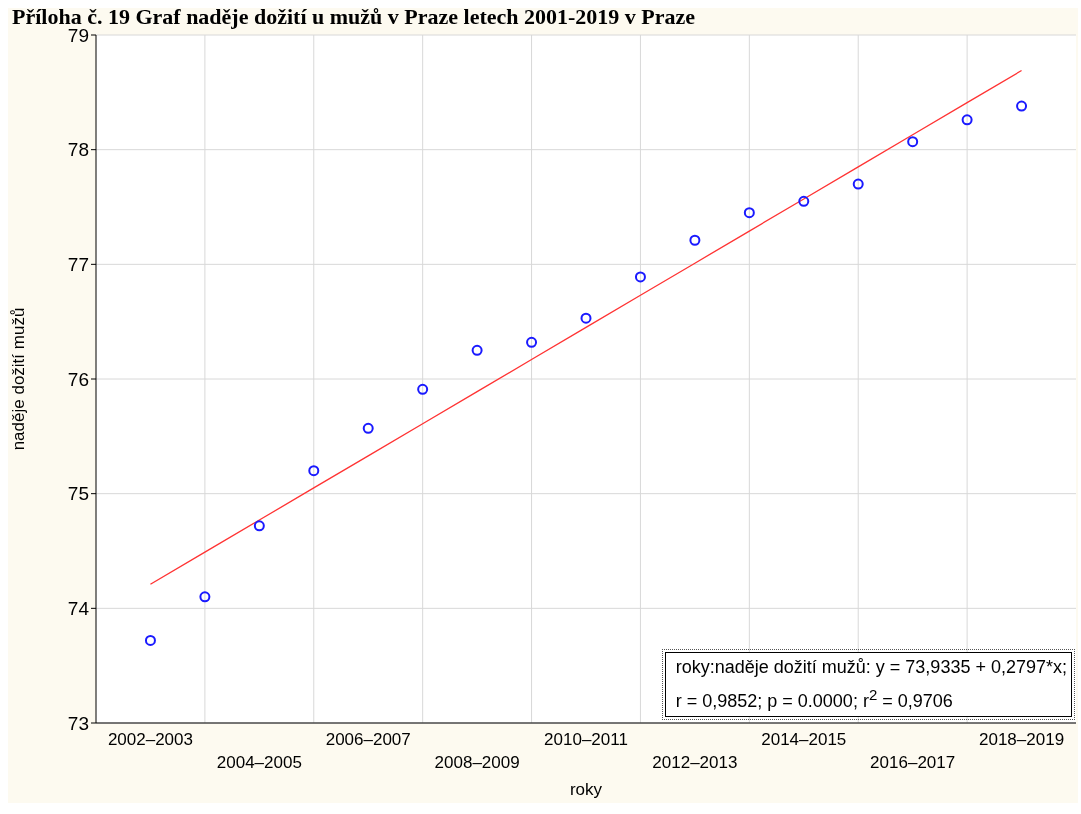 This screenshot has width=1081, height=814. What do you see at coordinates (586, 789) in the screenshot?
I see `x-axis-title: roky` at bounding box center [586, 789].